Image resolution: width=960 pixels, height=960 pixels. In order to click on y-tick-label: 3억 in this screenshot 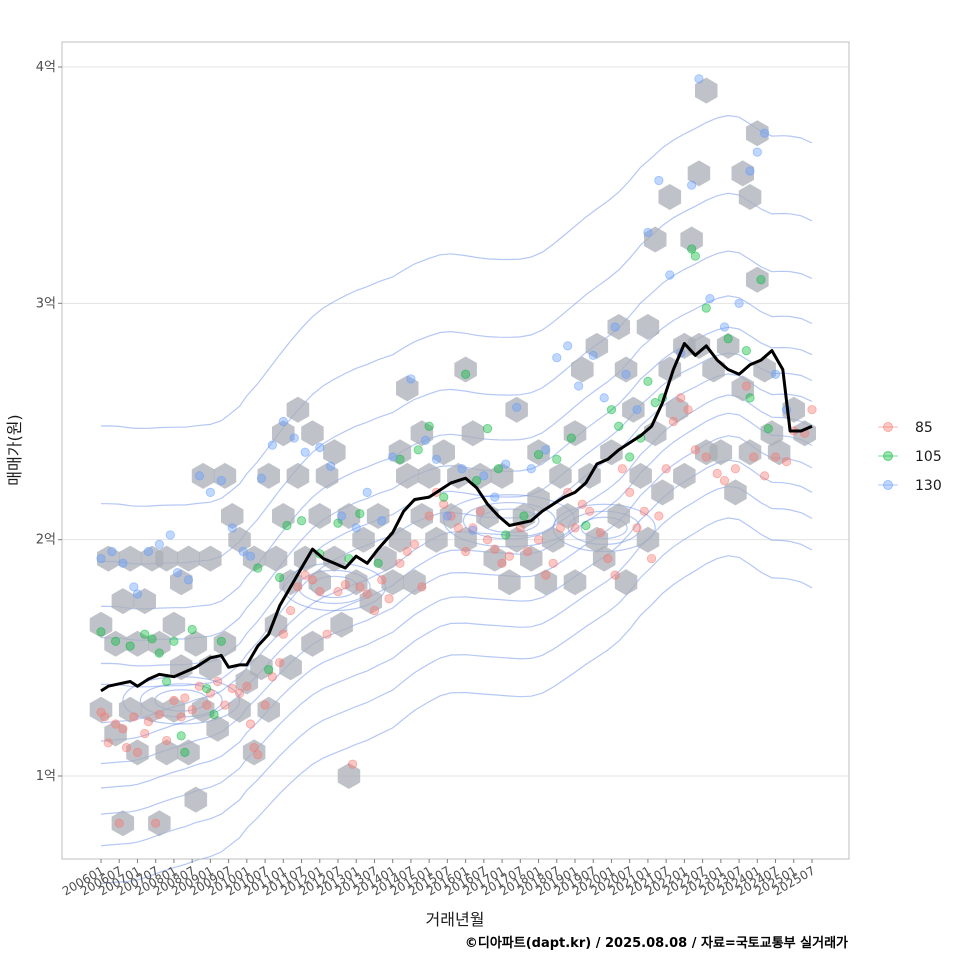, I will do `click(46, 303)`.